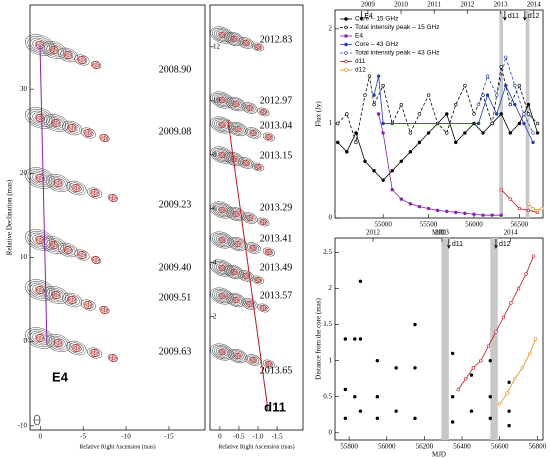 Image resolution: width=550 pixels, height=459 pixels. What do you see at coordinates (401, 5) in the screenshot?
I see `x2-tick-label: 2010` at bounding box center [401, 5].